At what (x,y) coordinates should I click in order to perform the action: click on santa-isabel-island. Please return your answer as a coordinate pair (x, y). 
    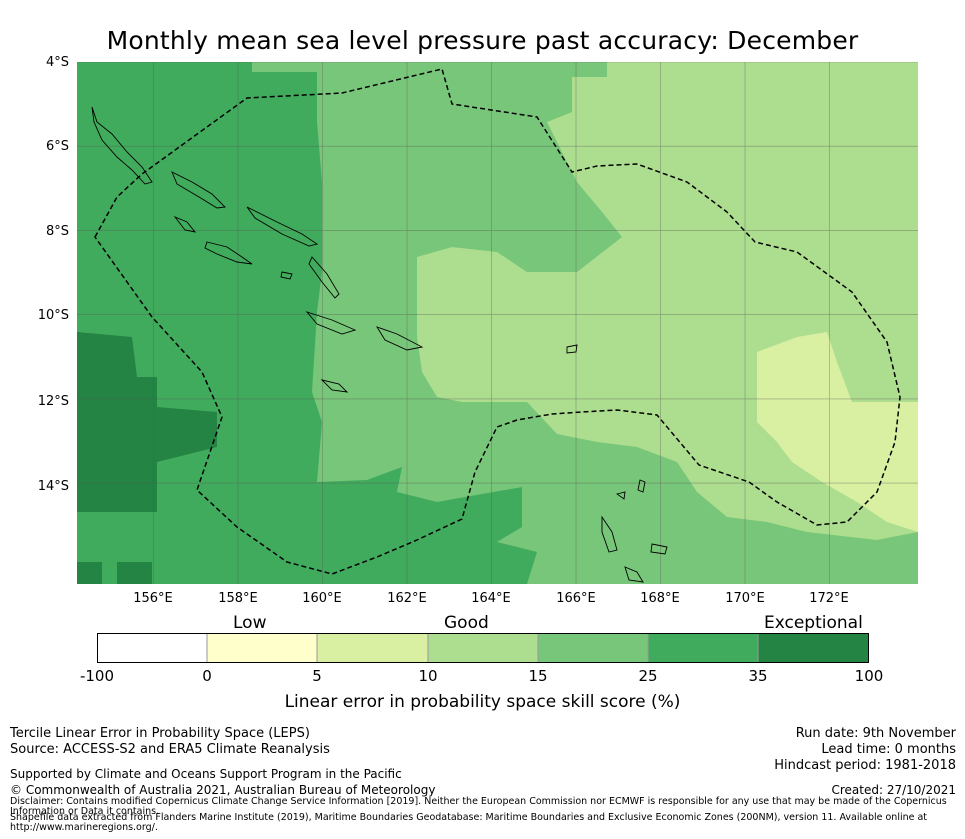
    Looking at the image, I should click on (282, 226).